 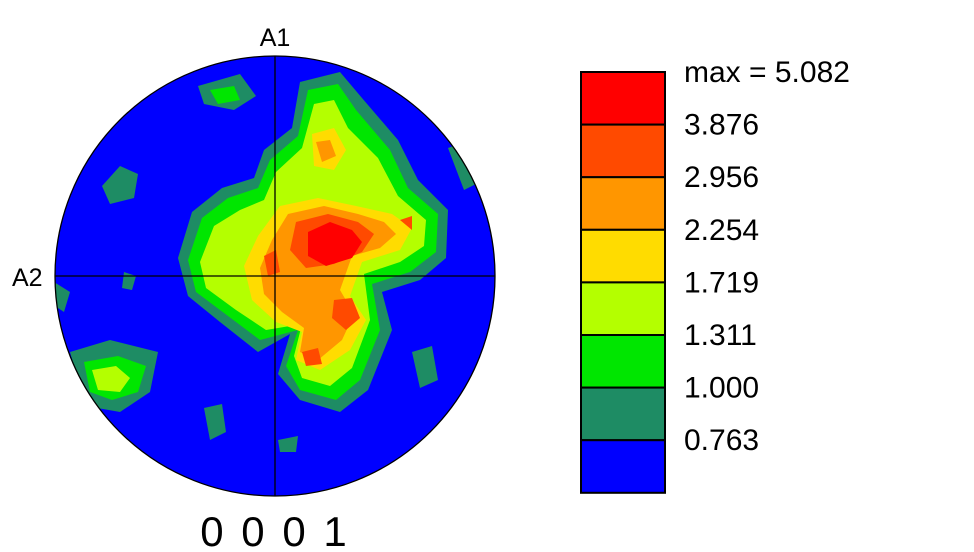 What do you see at coordinates (767, 72) in the screenshot?
I see `legend-max-label: max = 5.082` at bounding box center [767, 72].